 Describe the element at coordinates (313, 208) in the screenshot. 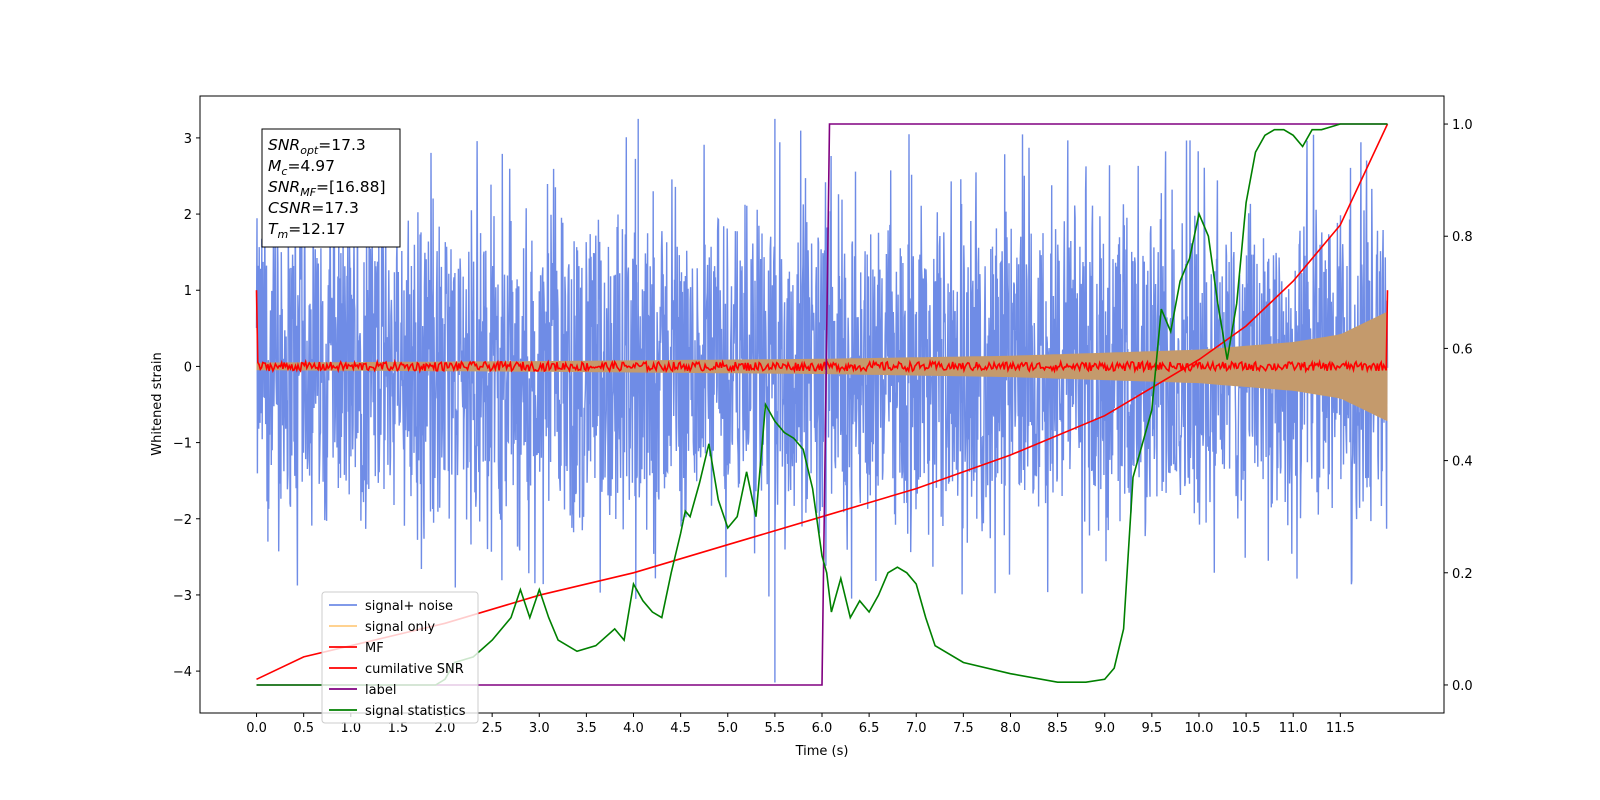

I see `info-line: CSNR=17.3` at that location.